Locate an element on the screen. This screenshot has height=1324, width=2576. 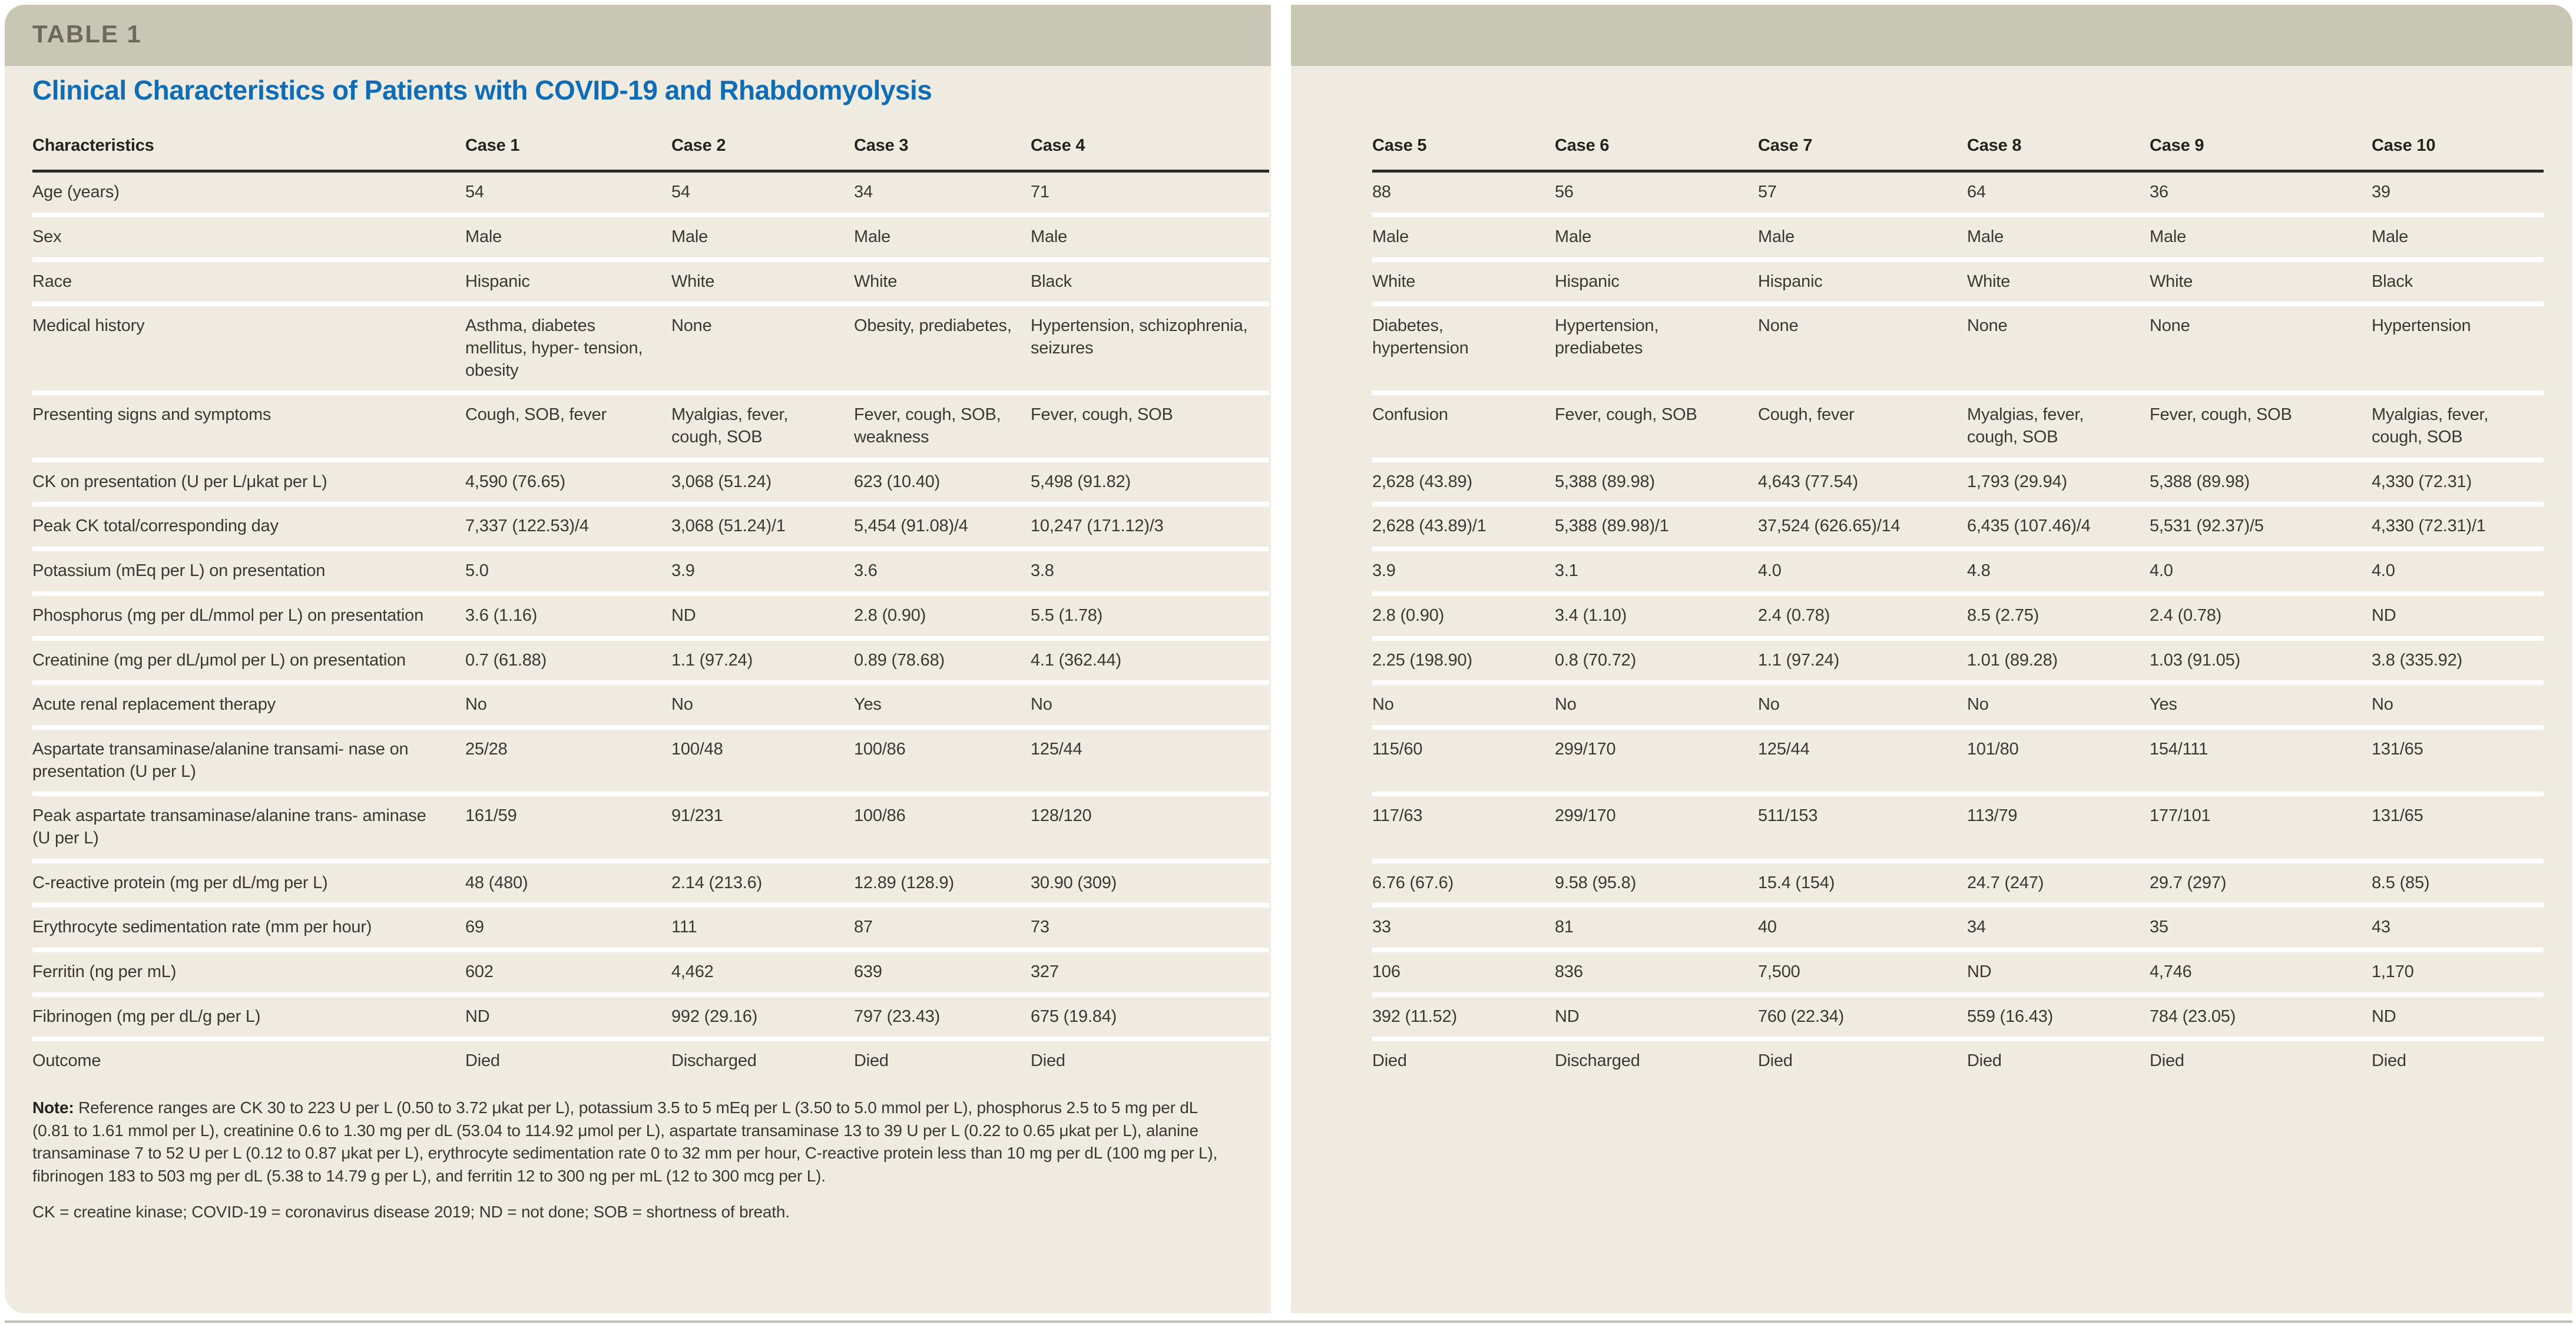
cell-value: 117/63 is located at coordinates (1463, 827).